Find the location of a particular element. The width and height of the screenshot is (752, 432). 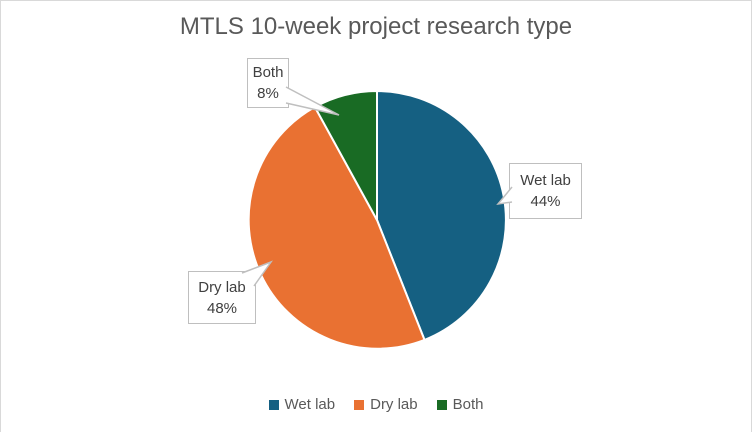

data-label-callout-dry-lab: Dry lab 48% is located at coordinates (222, 297).